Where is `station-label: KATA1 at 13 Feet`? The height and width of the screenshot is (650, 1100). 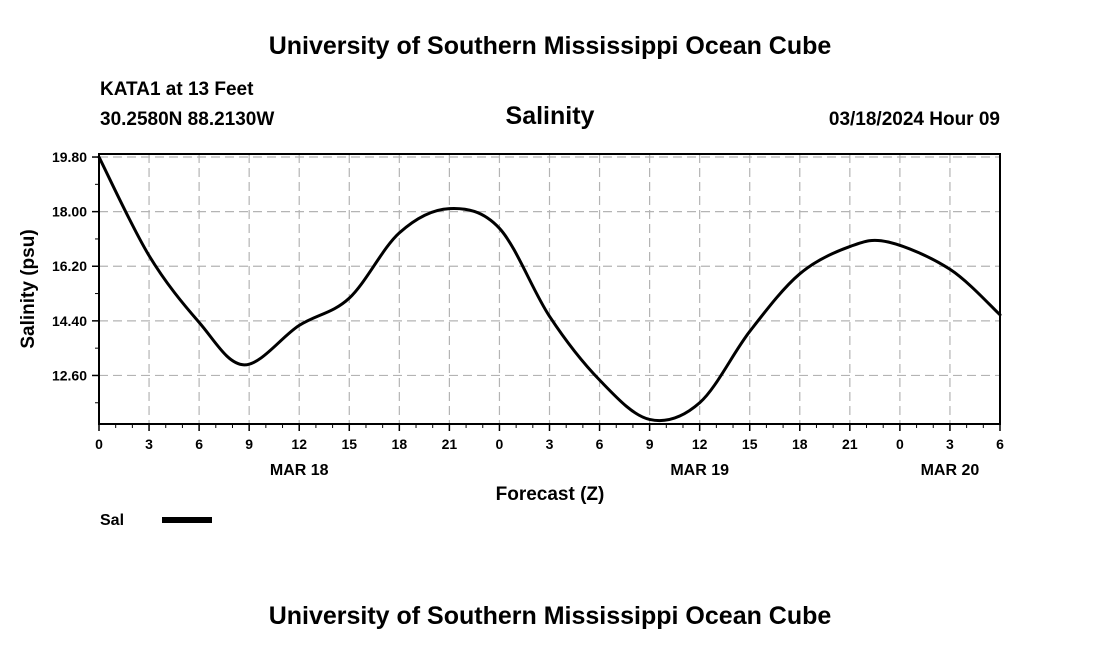
station-label: KATA1 at 13 Feet is located at coordinates (177, 89).